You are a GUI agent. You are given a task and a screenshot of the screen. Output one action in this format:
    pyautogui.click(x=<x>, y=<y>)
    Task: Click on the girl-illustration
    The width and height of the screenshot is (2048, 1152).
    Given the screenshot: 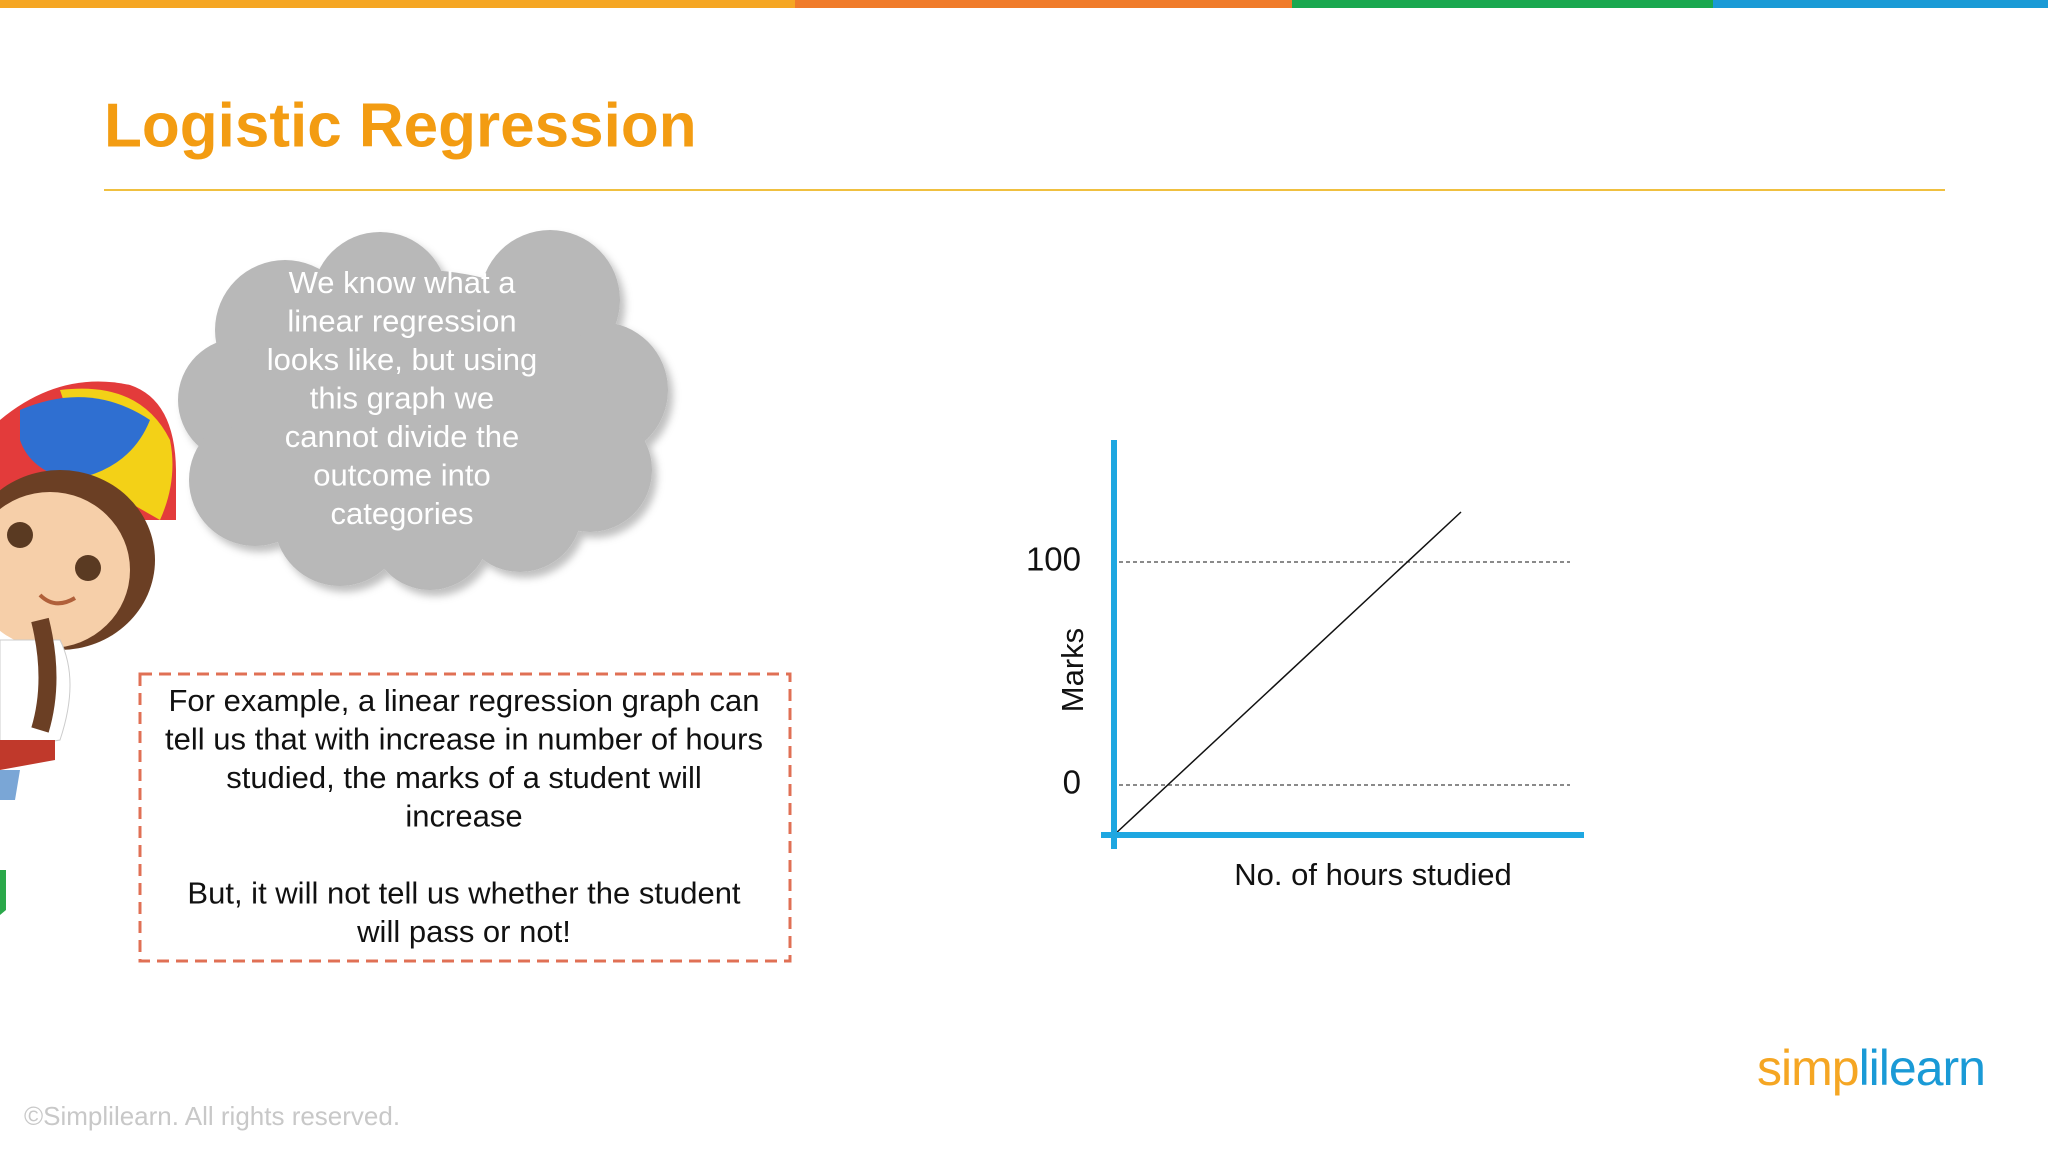 What is the action you would take?
    pyautogui.click(x=88, y=648)
    